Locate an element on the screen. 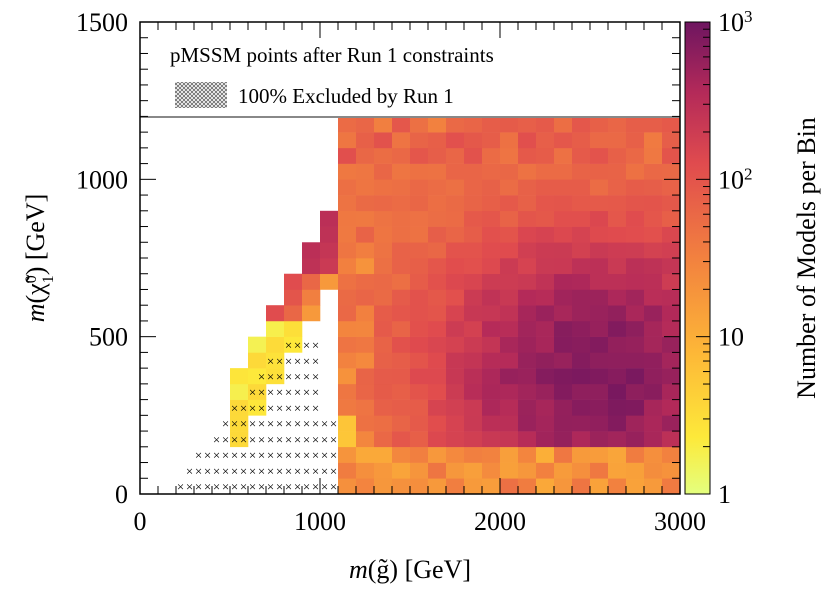 The height and width of the screenshot is (601, 830). colorbar-tick-label: 102 is located at coordinates (735, 179).